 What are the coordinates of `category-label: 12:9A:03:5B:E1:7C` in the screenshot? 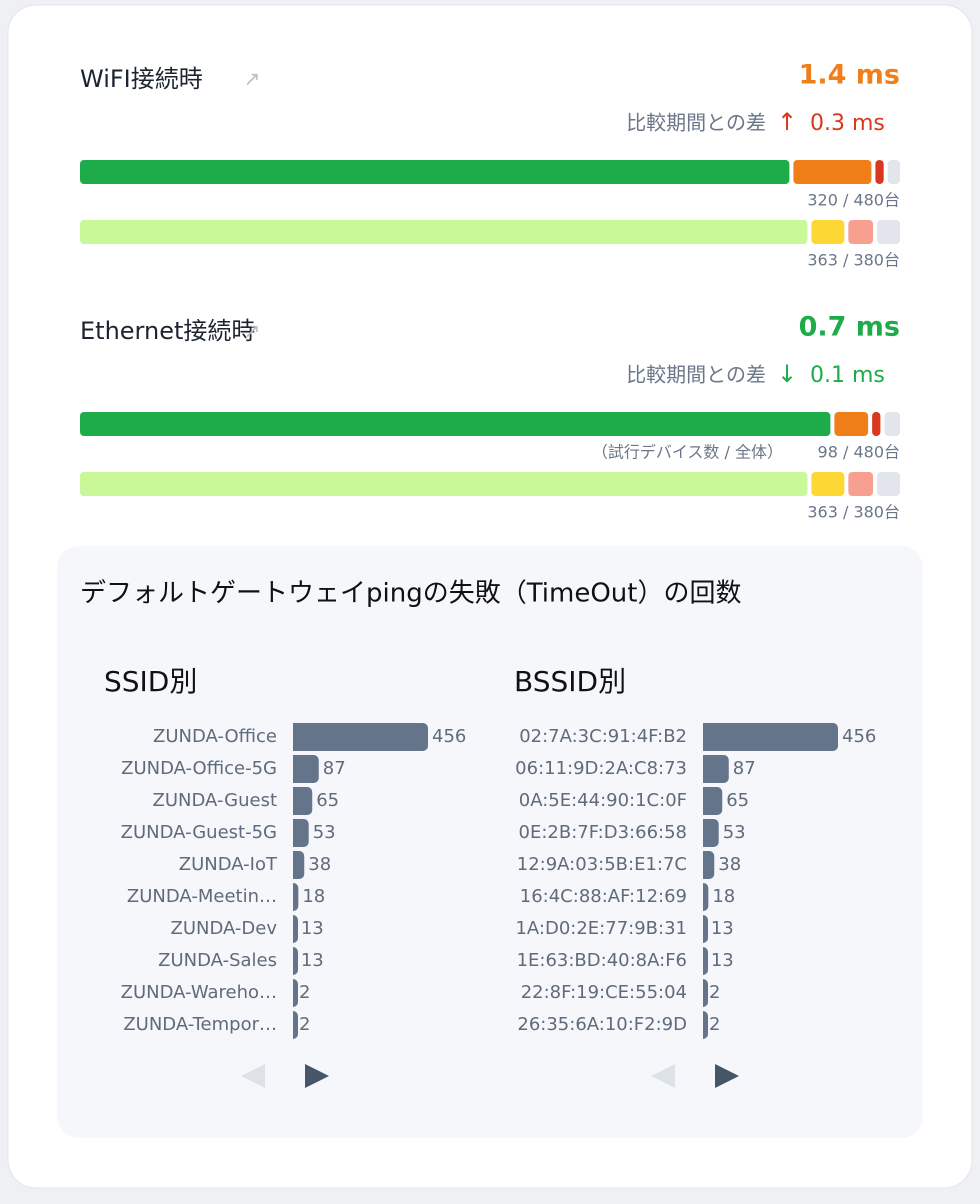 It's located at (602, 864).